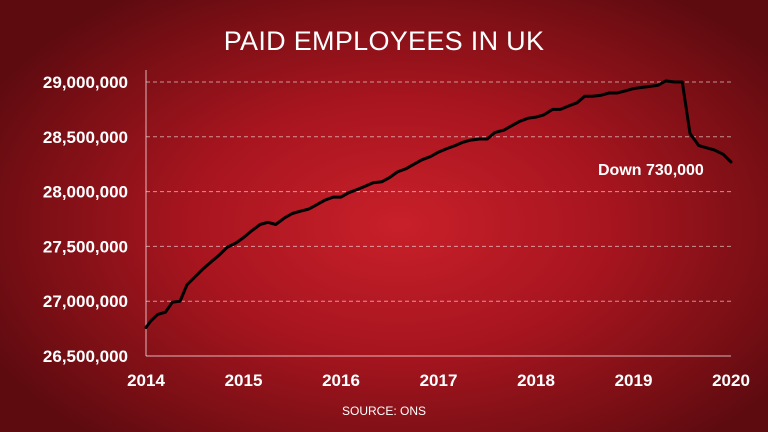 The image size is (768, 432). Describe the element at coordinates (244, 380) in the screenshot. I see `x-tick-label: 2015` at that location.